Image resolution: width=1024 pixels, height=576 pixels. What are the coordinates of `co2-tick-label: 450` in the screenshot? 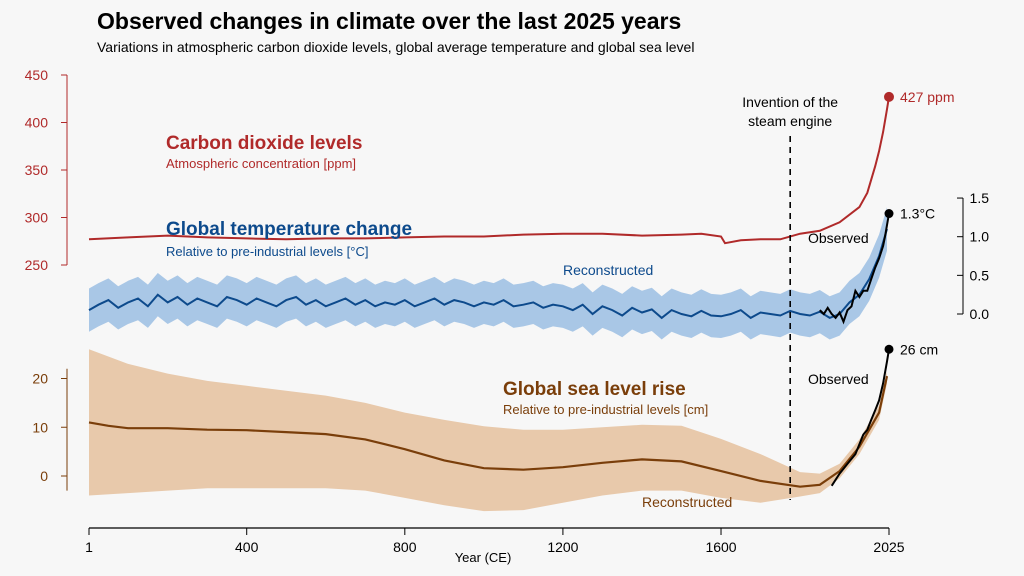 It's located at (37, 75).